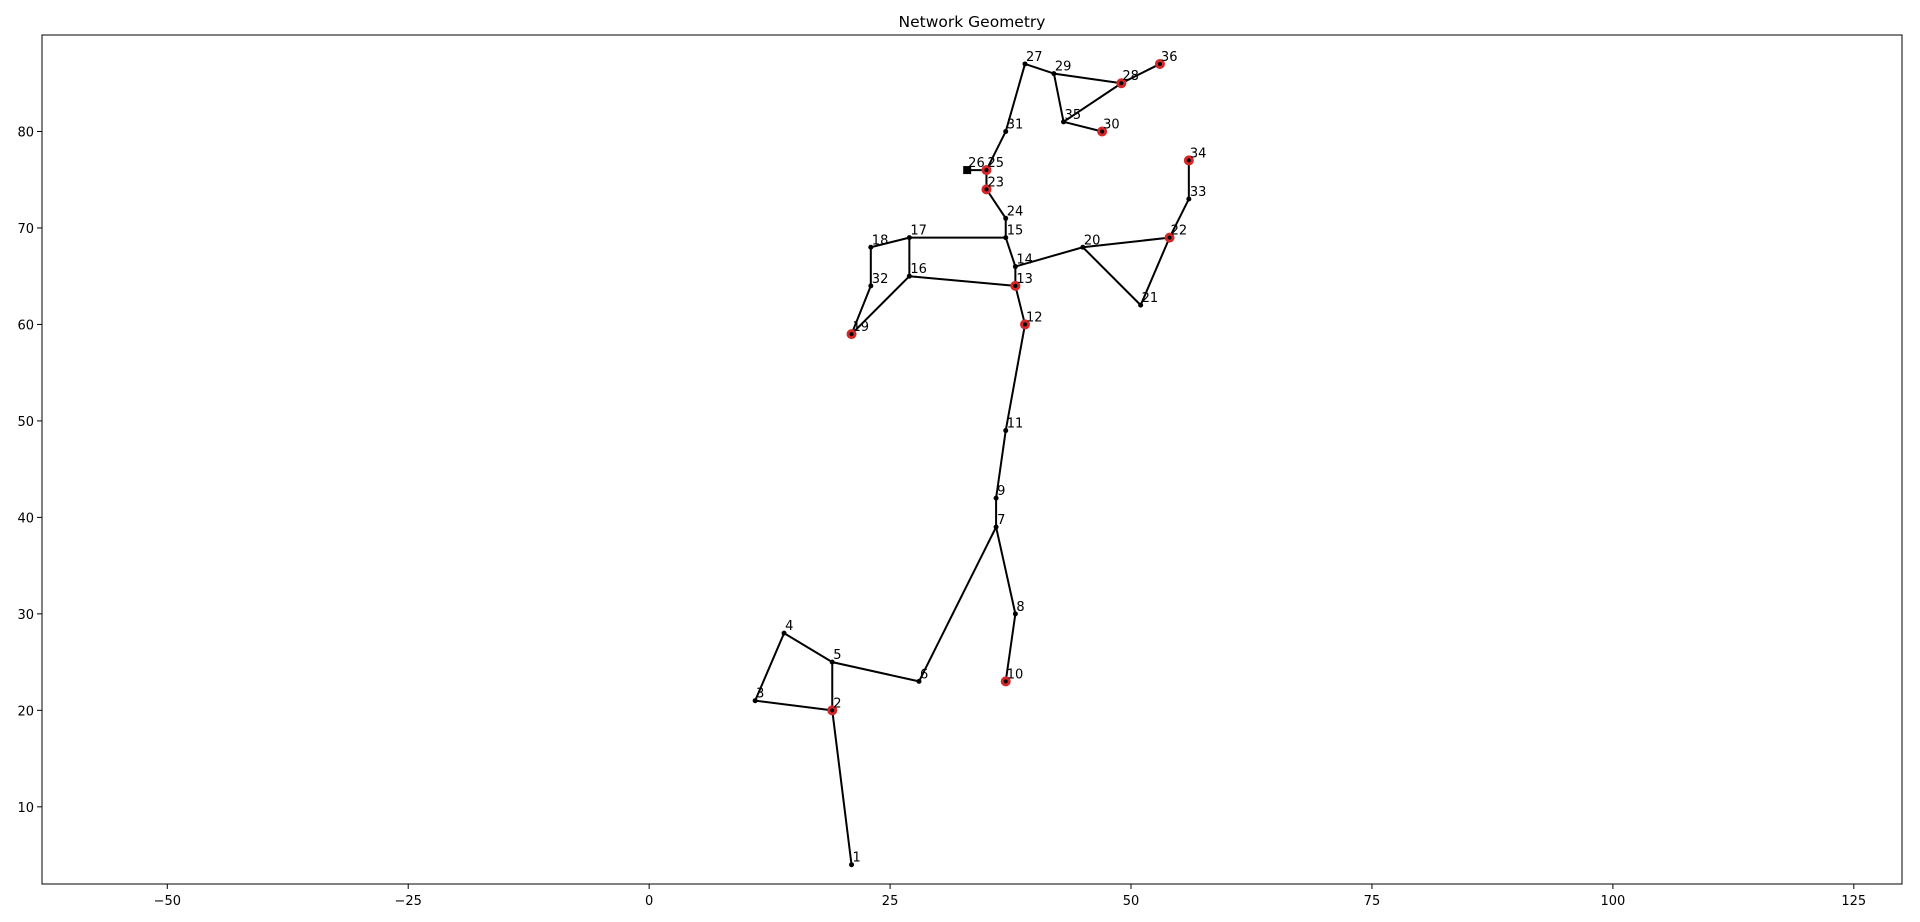 This screenshot has width=1920, height=922. What do you see at coordinates (1015, 124) in the screenshot?
I see `node-31-label: 31` at bounding box center [1015, 124].